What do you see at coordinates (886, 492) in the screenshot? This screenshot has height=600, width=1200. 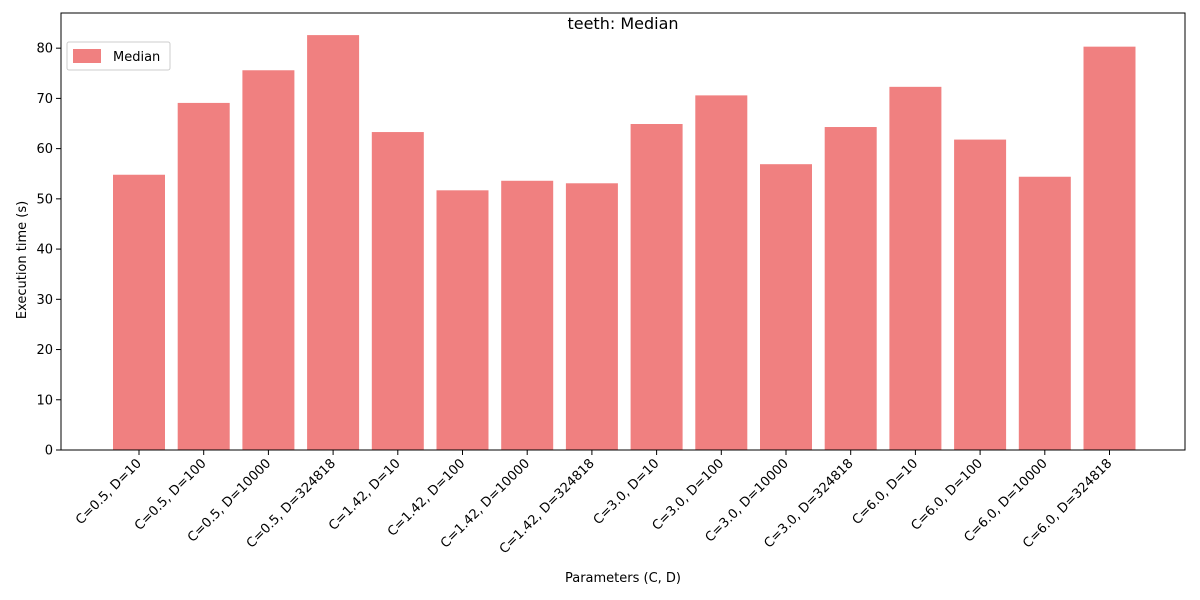 I see `x-tick-label-12: C=6.0, D=10` at bounding box center [886, 492].